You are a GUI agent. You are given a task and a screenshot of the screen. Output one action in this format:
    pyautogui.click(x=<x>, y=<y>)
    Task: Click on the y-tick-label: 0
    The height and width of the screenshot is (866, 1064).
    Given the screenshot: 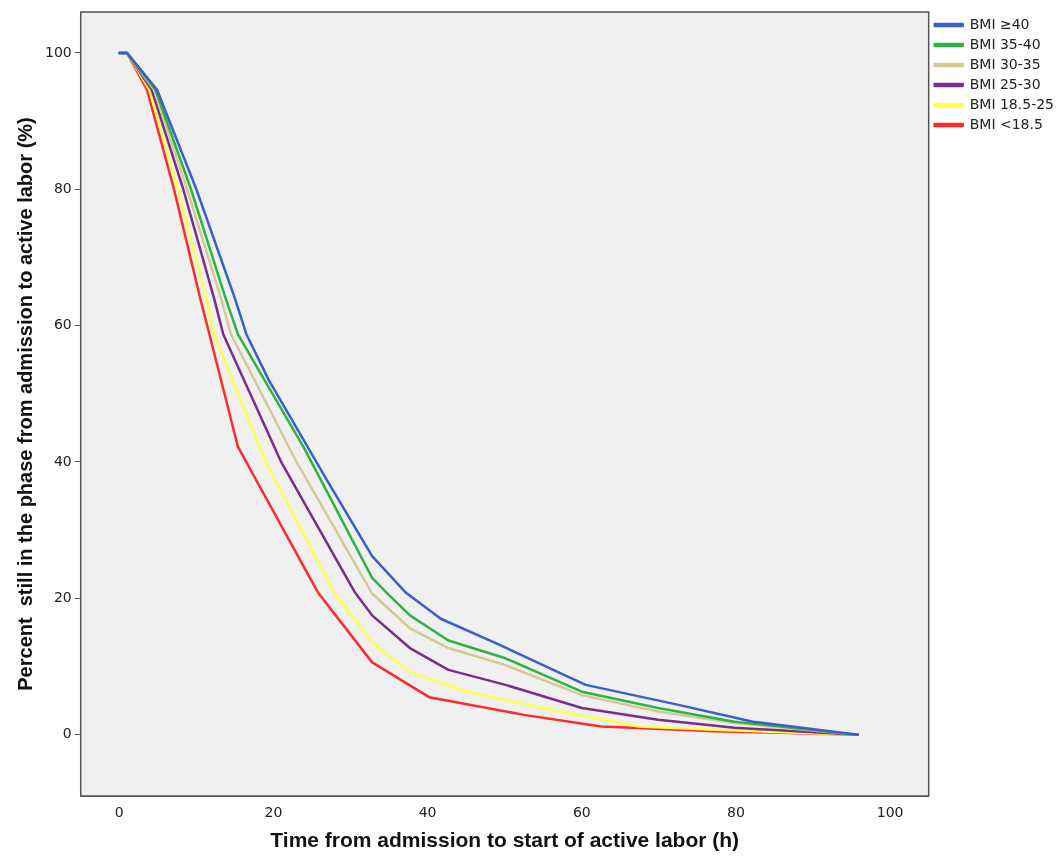 What is the action you would take?
    pyautogui.click(x=67, y=733)
    